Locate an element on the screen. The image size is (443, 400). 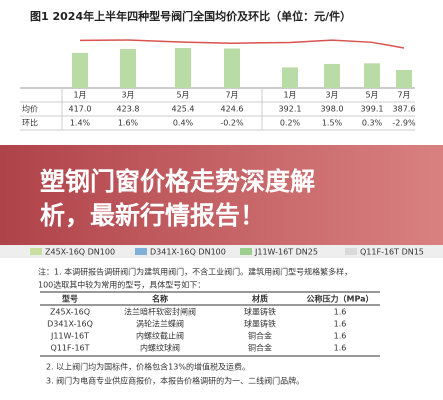
table-header: 名称 is located at coordinates (160, 299).